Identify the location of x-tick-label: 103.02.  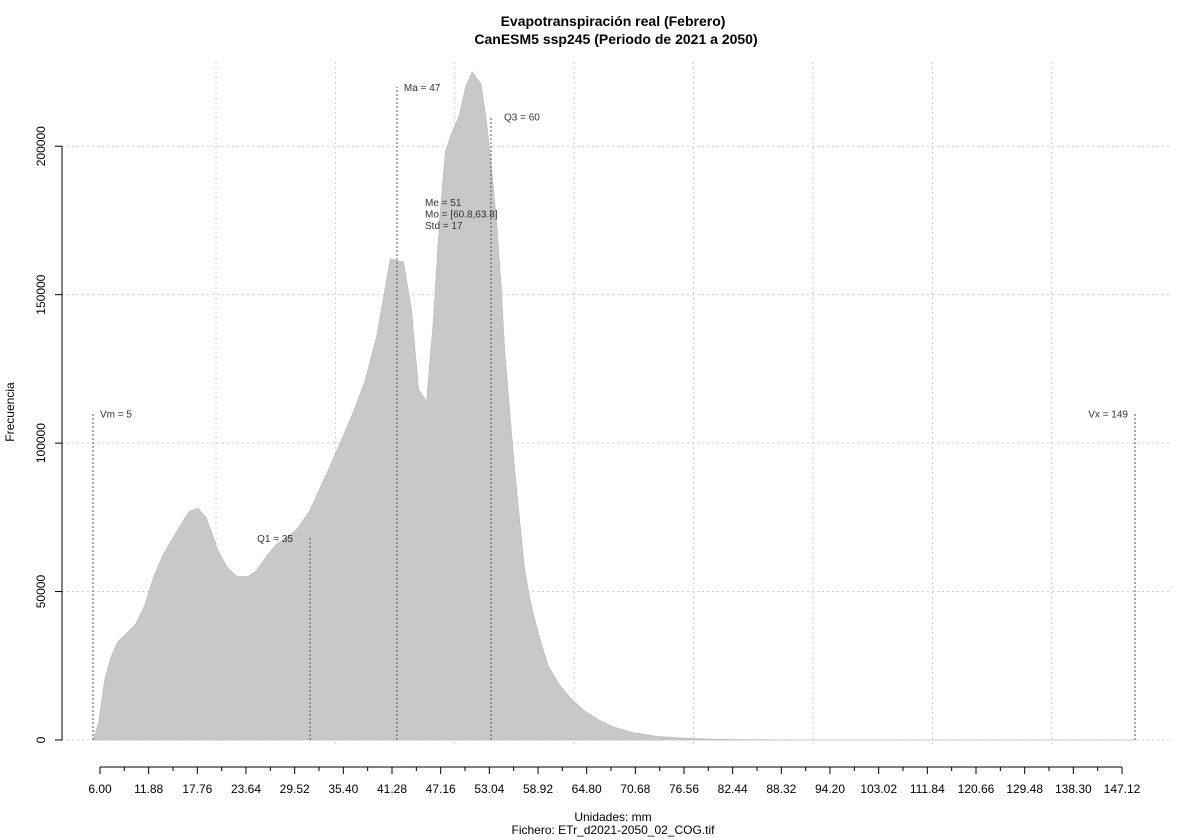
(878, 789).